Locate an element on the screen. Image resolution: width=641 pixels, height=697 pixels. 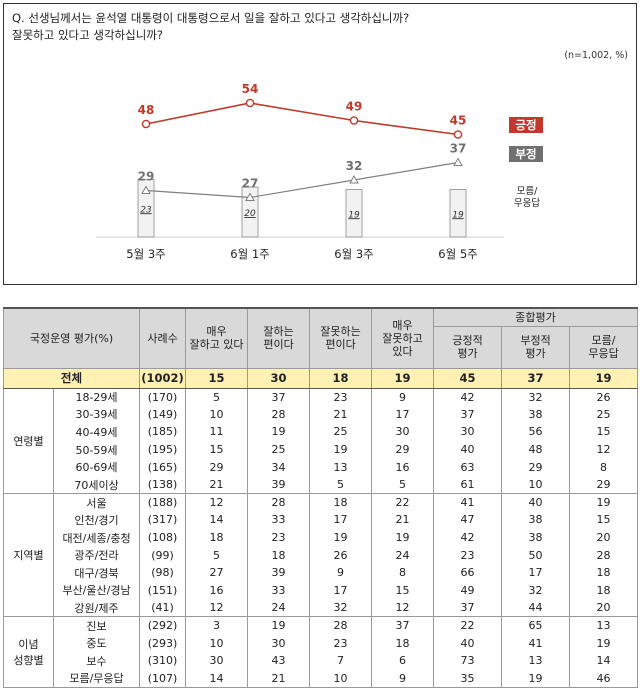
header-positive: 긍정적 평가 is located at coordinates (468, 347).